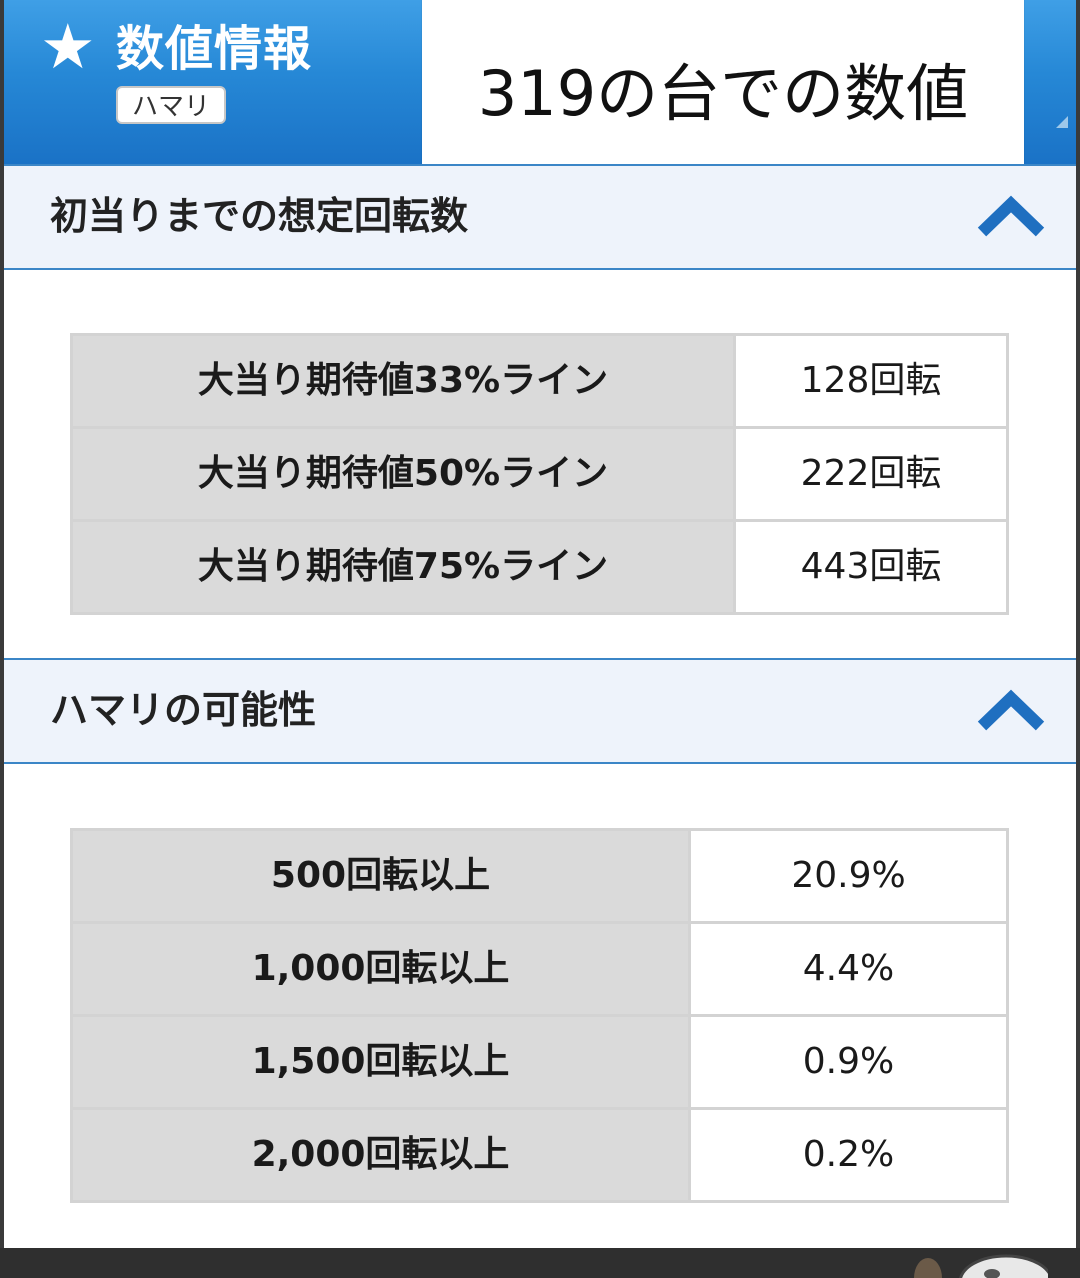 Image resolution: width=1080 pixels, height=1278 pixels. What do you see at coordinates (981, 1266) in the screenshot?
I see `mascot-icon` at bounding box center [981, 1266].